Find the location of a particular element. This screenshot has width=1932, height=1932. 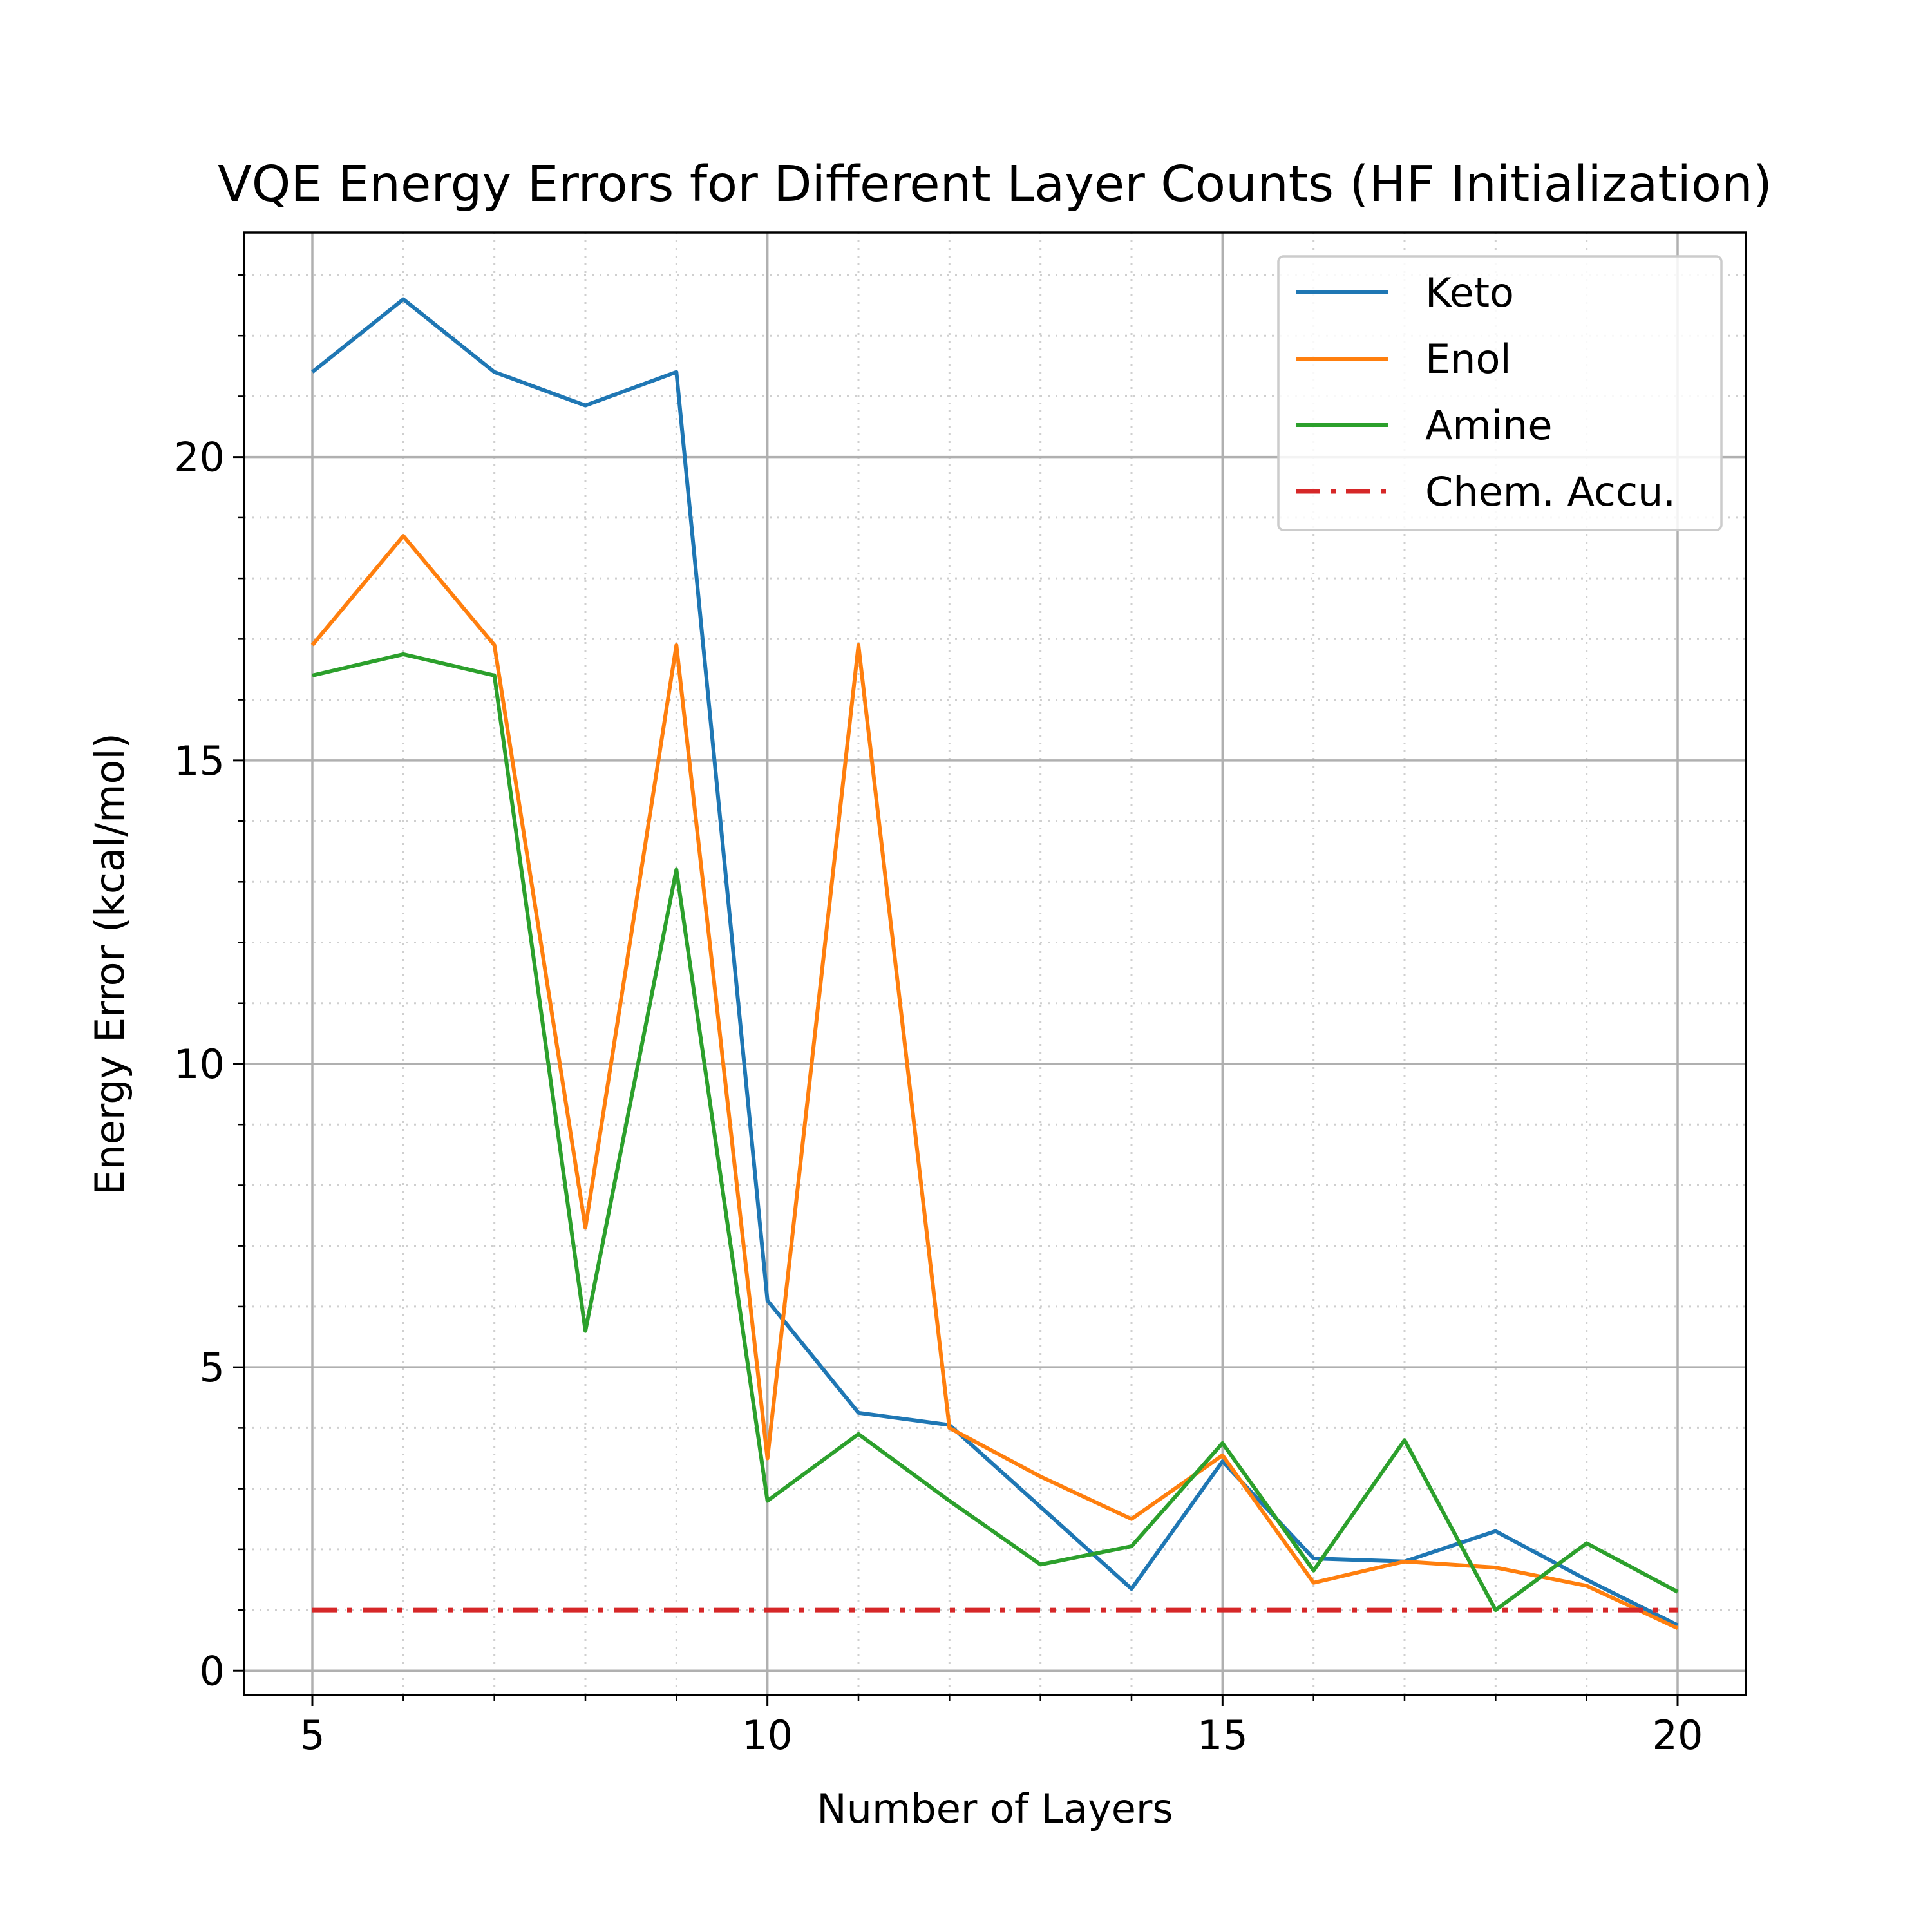

y-axis-label: Energy Error (kcal/mol) is located at coordinates (109, 964).